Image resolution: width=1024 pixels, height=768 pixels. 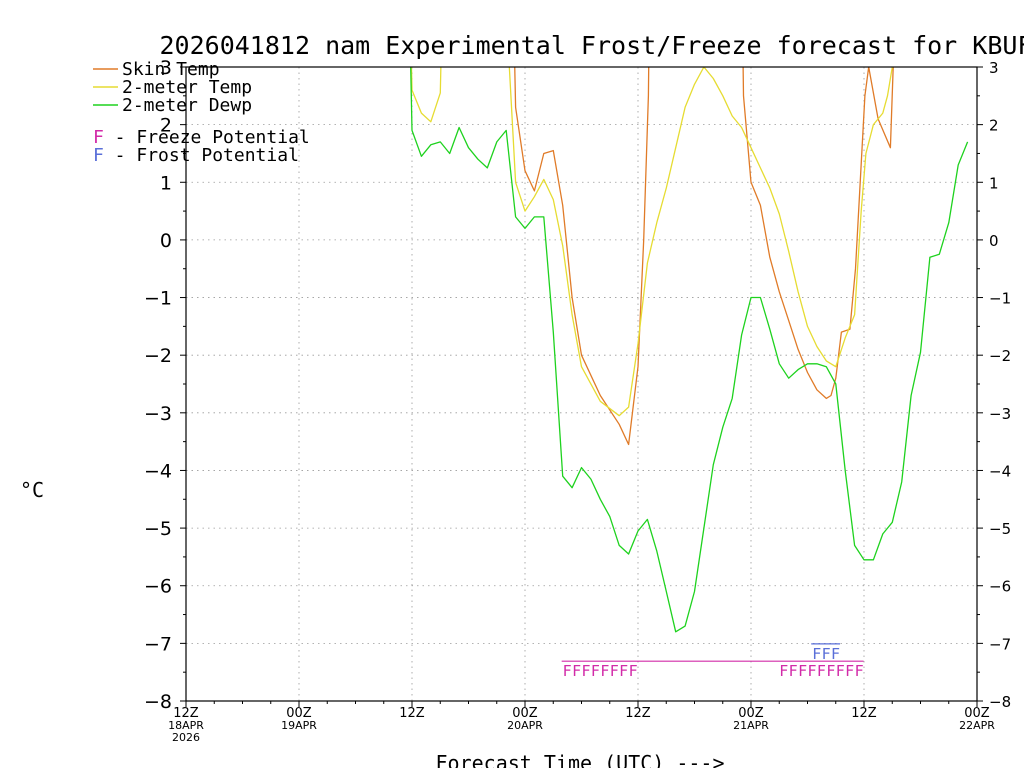 What do you see at coordinates (994, 126) in the screenshot?
I see `y-tick-label-right: 2` at bounding box center [994, 126].